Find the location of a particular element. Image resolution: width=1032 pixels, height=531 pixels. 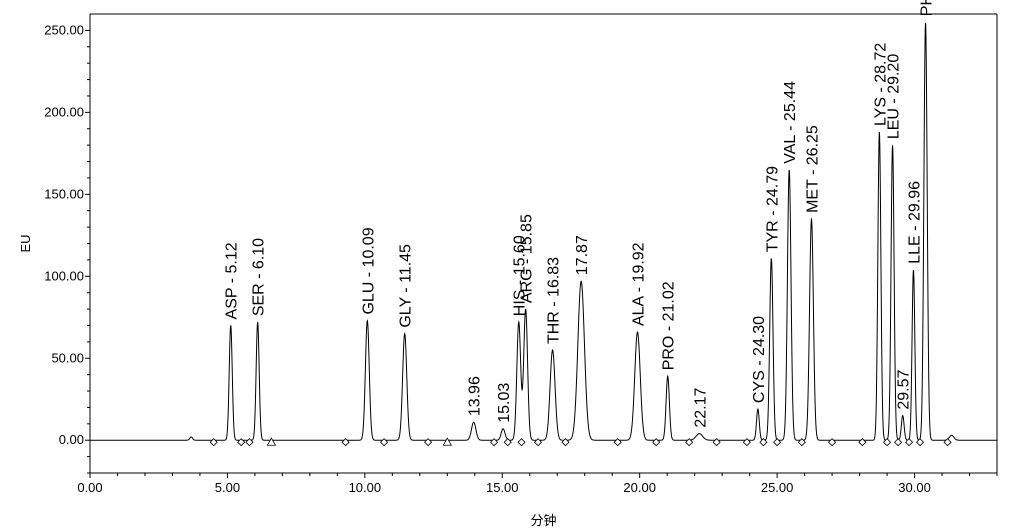

y-tick-label: 250.00 is located at coordinates (64, 29).